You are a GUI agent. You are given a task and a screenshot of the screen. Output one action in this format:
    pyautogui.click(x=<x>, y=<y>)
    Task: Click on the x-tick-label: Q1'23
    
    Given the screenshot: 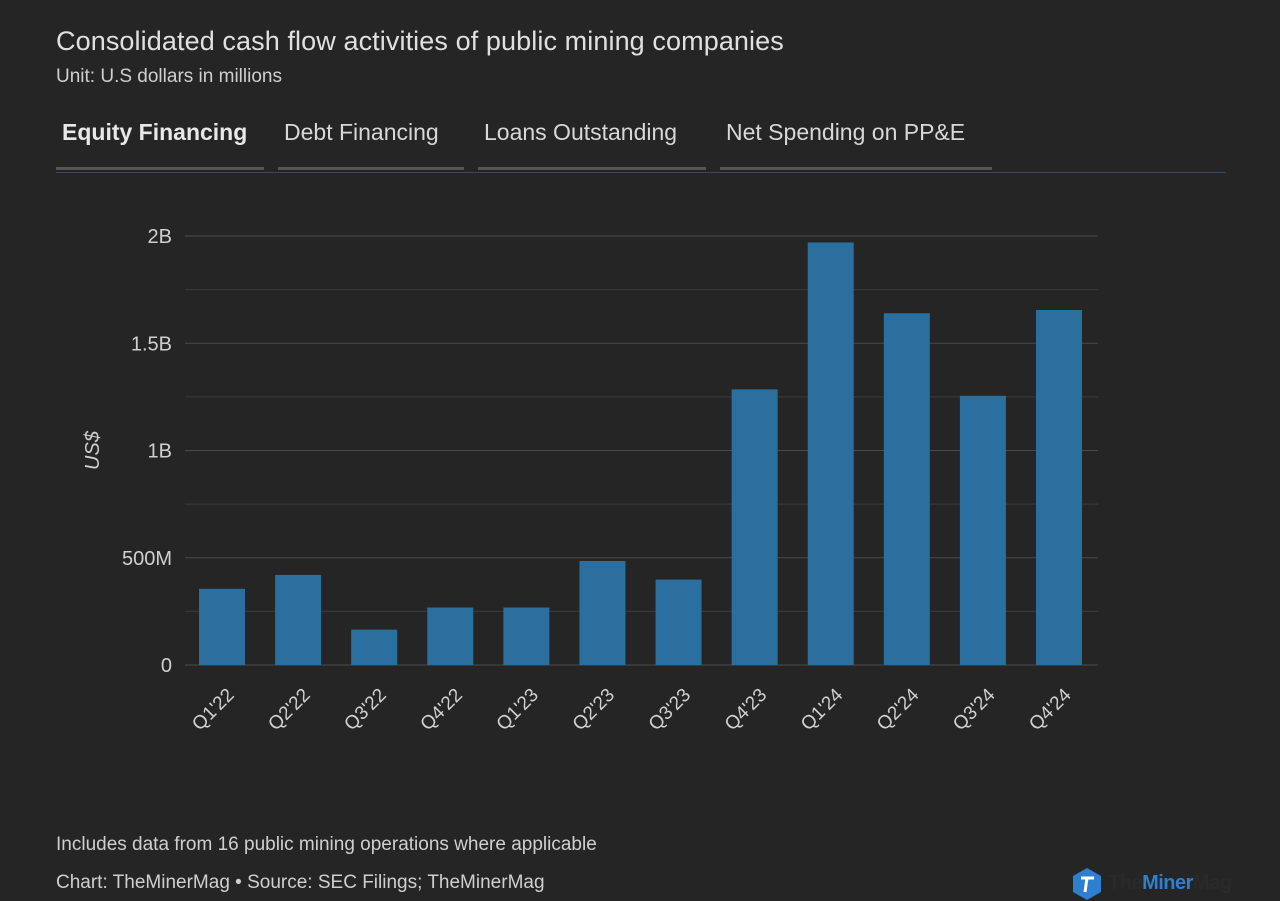 What is the action you would take?
    pyautogui.click(x=518, y=710)
    